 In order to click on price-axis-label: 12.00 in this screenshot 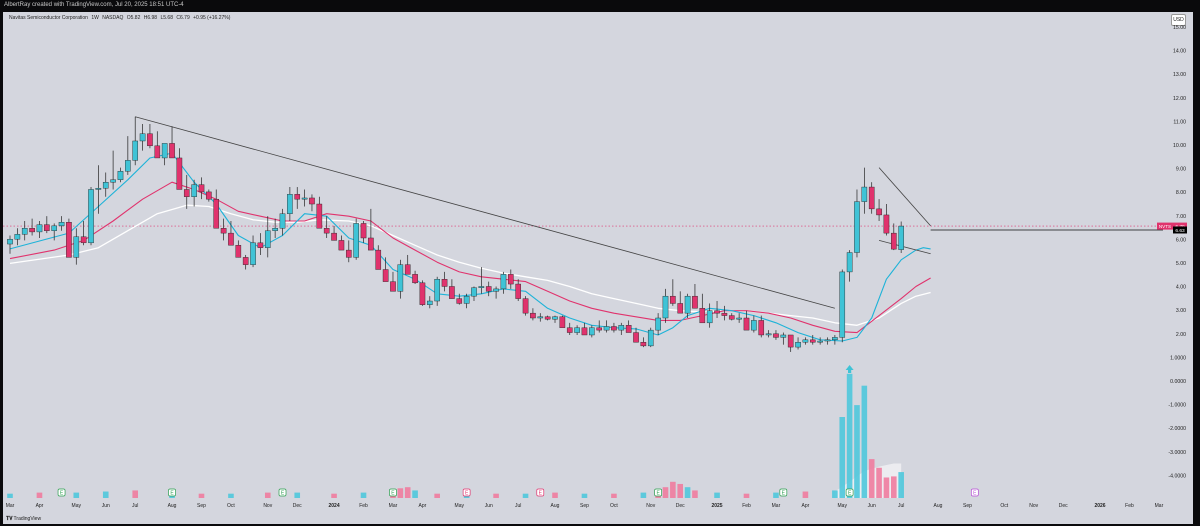, I will do `click(1179, 99)`.